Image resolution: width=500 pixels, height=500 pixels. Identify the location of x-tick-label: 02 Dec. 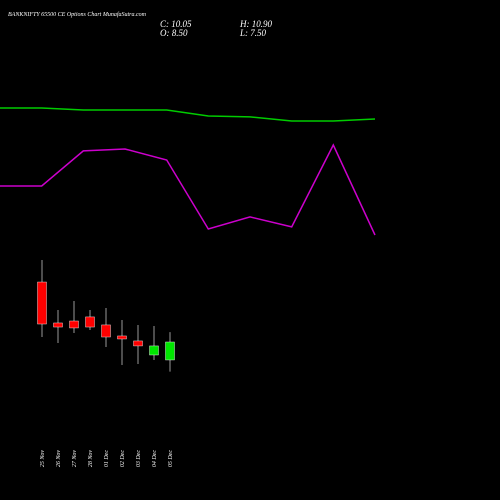
(123, 458).